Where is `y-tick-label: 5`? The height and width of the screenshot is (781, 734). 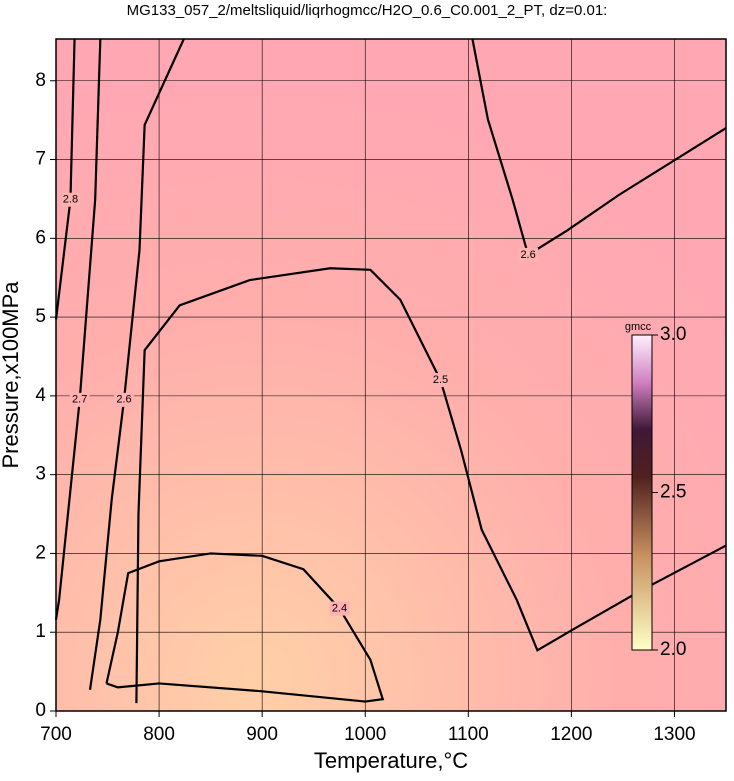 y-tick-label: 5 is located at coordinates (40, 316).